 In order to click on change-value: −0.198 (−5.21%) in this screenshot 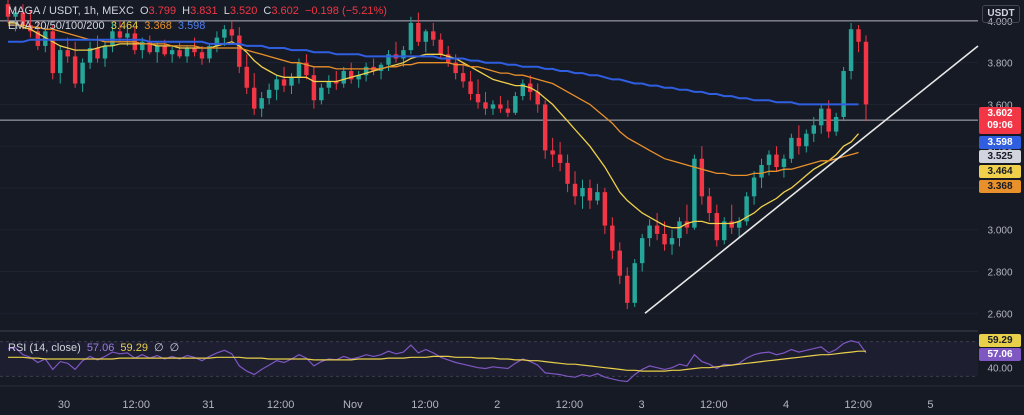, I will do `click(345, 11)`.